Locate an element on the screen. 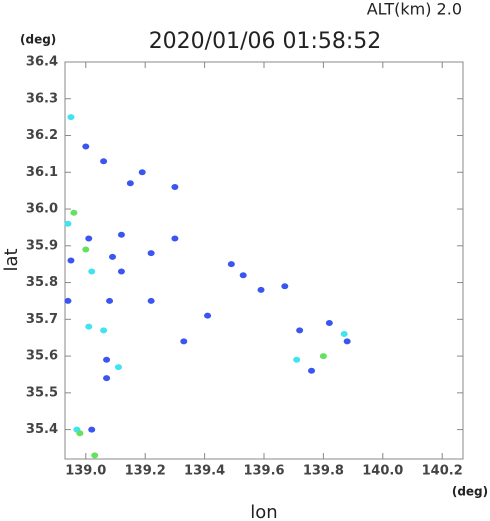 The width and height of the screenshot is (490, 521). x-axis-label: lon is located at coordinates (263, 511).